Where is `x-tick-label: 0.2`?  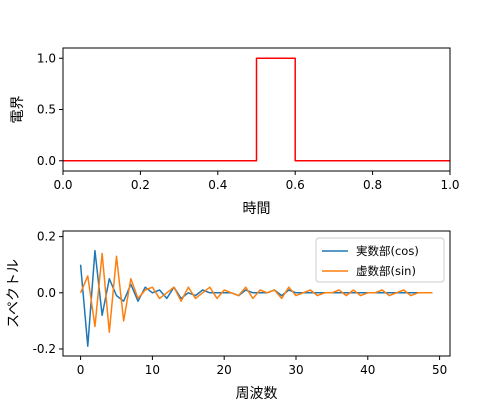 x-tick-label: 0.2 is located at coordinates (140, 185).